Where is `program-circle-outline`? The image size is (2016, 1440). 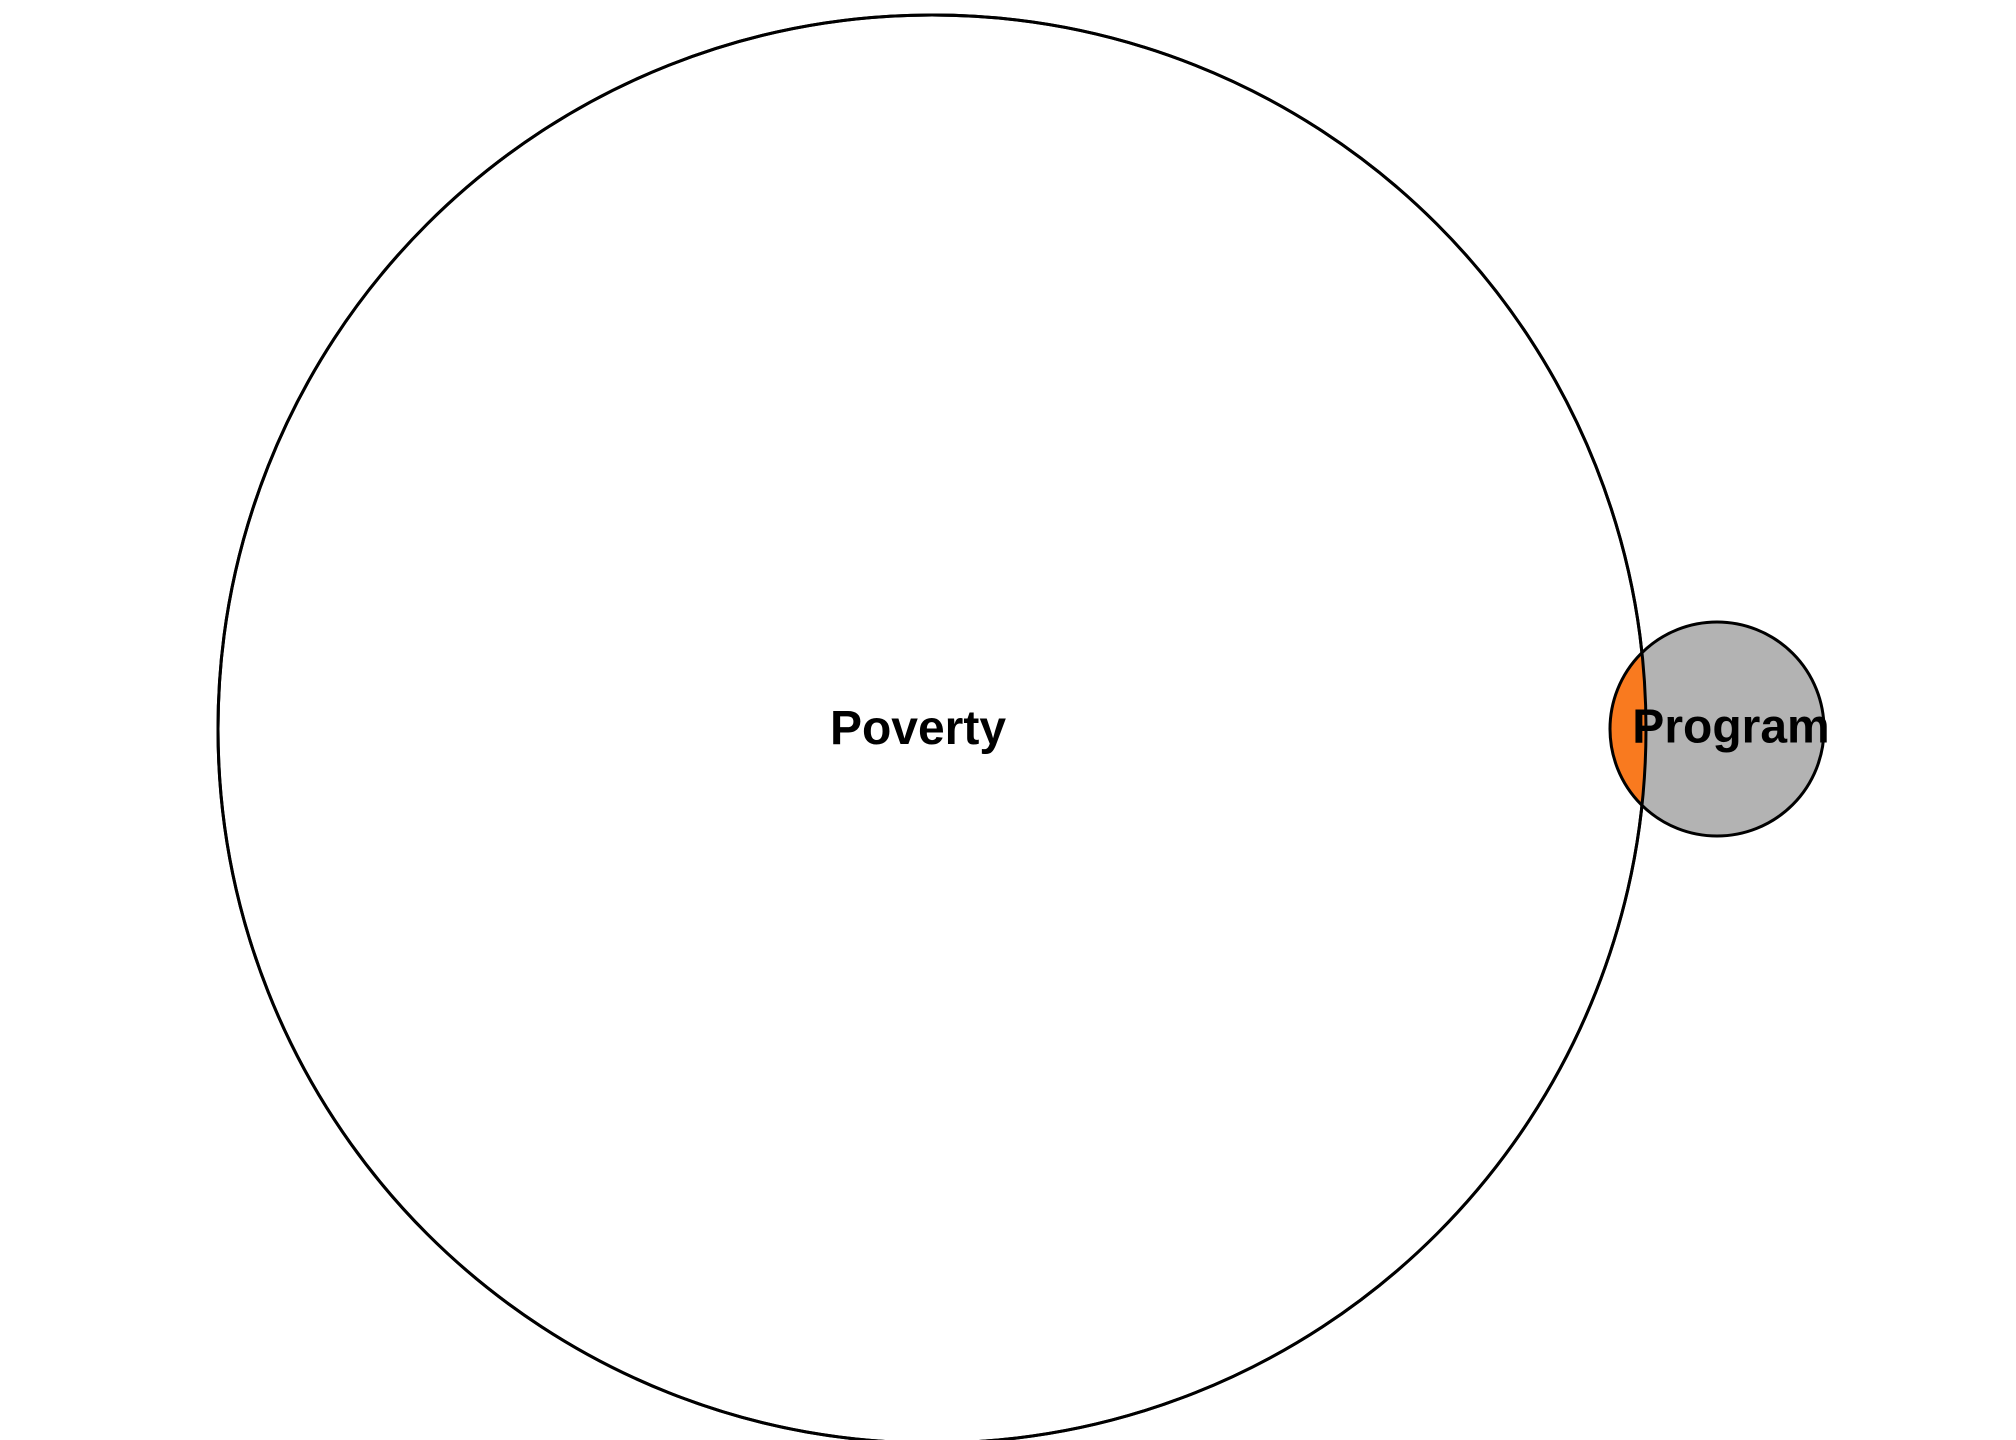 program-circle-outline is located at coordinates (1717, 729).